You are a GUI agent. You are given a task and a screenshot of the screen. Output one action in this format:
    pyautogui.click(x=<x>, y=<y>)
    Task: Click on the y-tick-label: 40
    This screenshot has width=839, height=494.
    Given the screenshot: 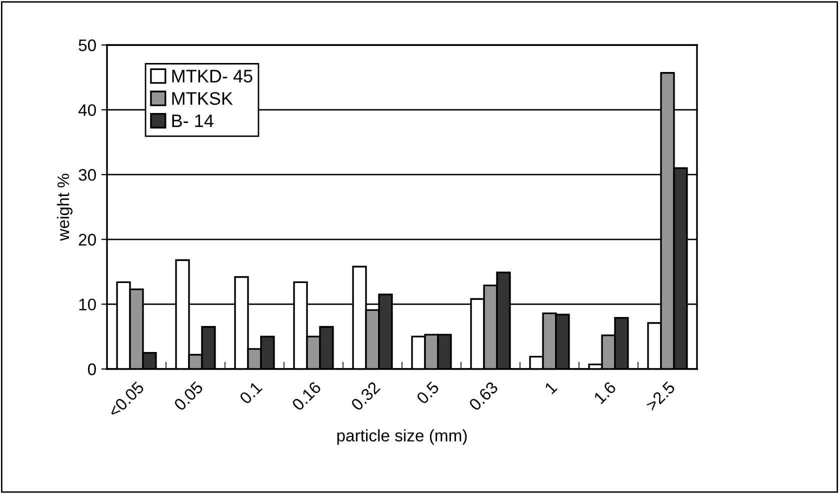 What is the action you would take?
    pyautogui.click(x=87, y=110)
    